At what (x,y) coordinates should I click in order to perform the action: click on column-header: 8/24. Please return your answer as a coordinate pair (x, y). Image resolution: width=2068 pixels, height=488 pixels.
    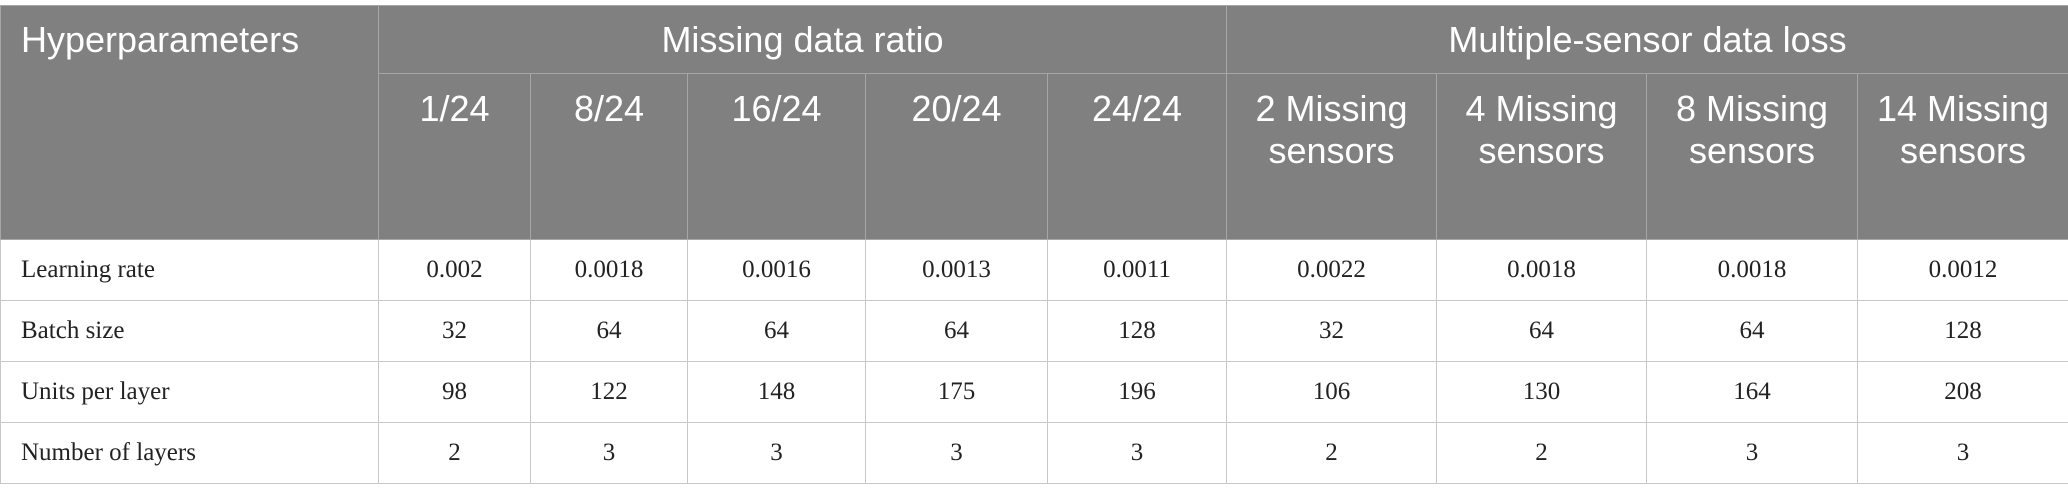
    Looking at the image, I should click on (609, 156).